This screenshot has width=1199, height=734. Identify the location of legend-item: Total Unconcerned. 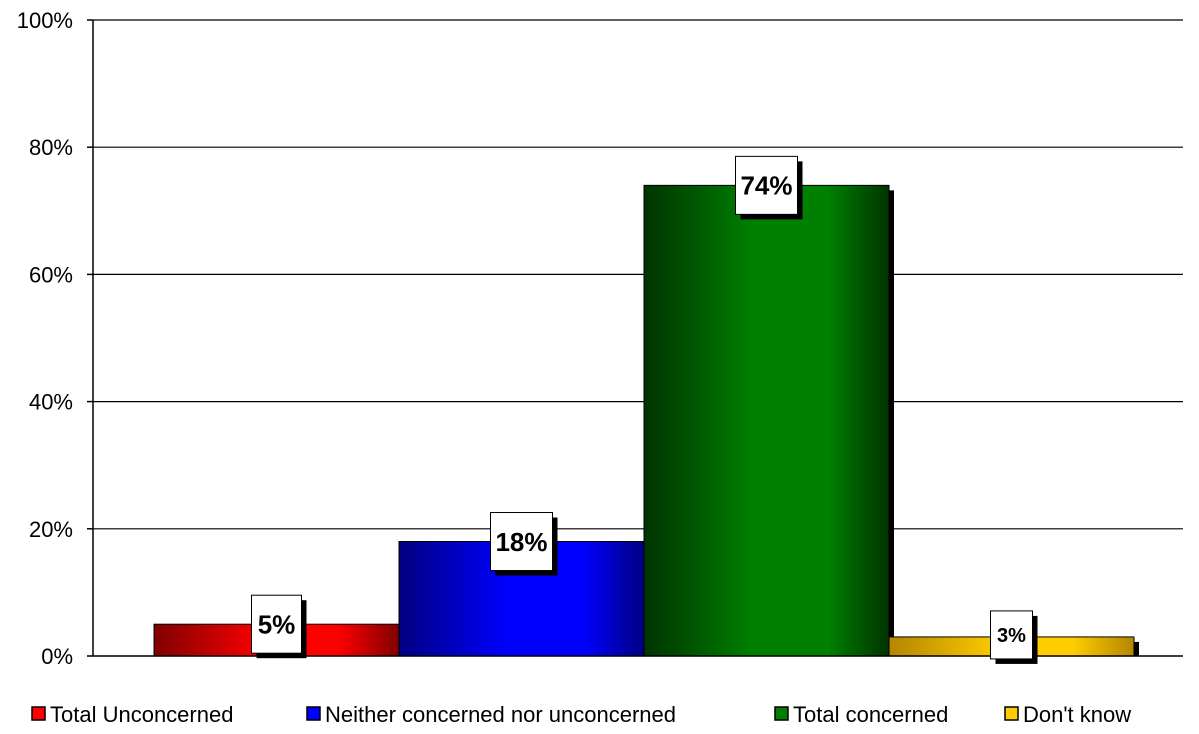
(132, 714).